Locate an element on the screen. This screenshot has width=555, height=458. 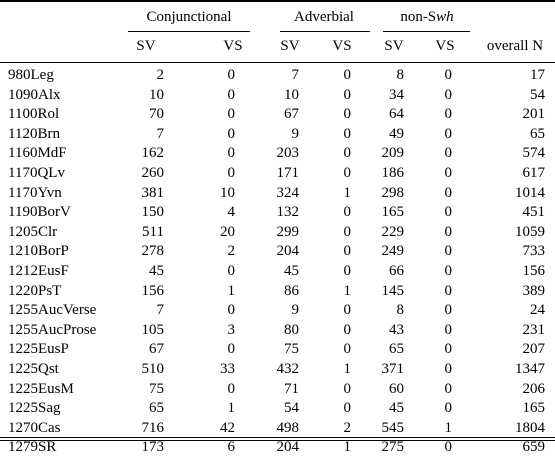
cell-vs-conjunctional: 42 is located at coordinates (227, 427).